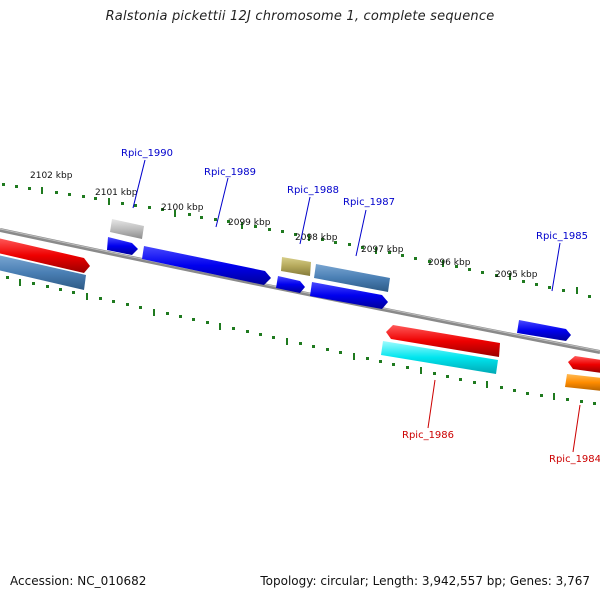 The width and height of the screenshot is (600, 600). Describe the element at coordinates (313, 190) in the screenshot. I see `gene-label-rpic-1988: Rpic_1988` at that location.